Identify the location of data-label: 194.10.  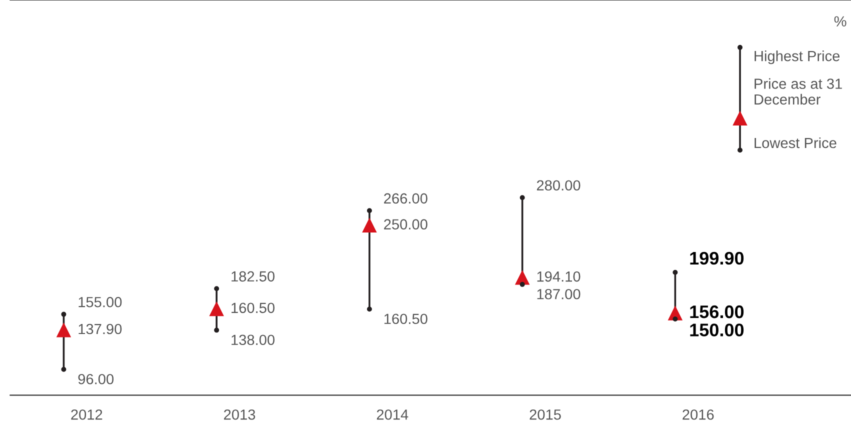
(558, 276).